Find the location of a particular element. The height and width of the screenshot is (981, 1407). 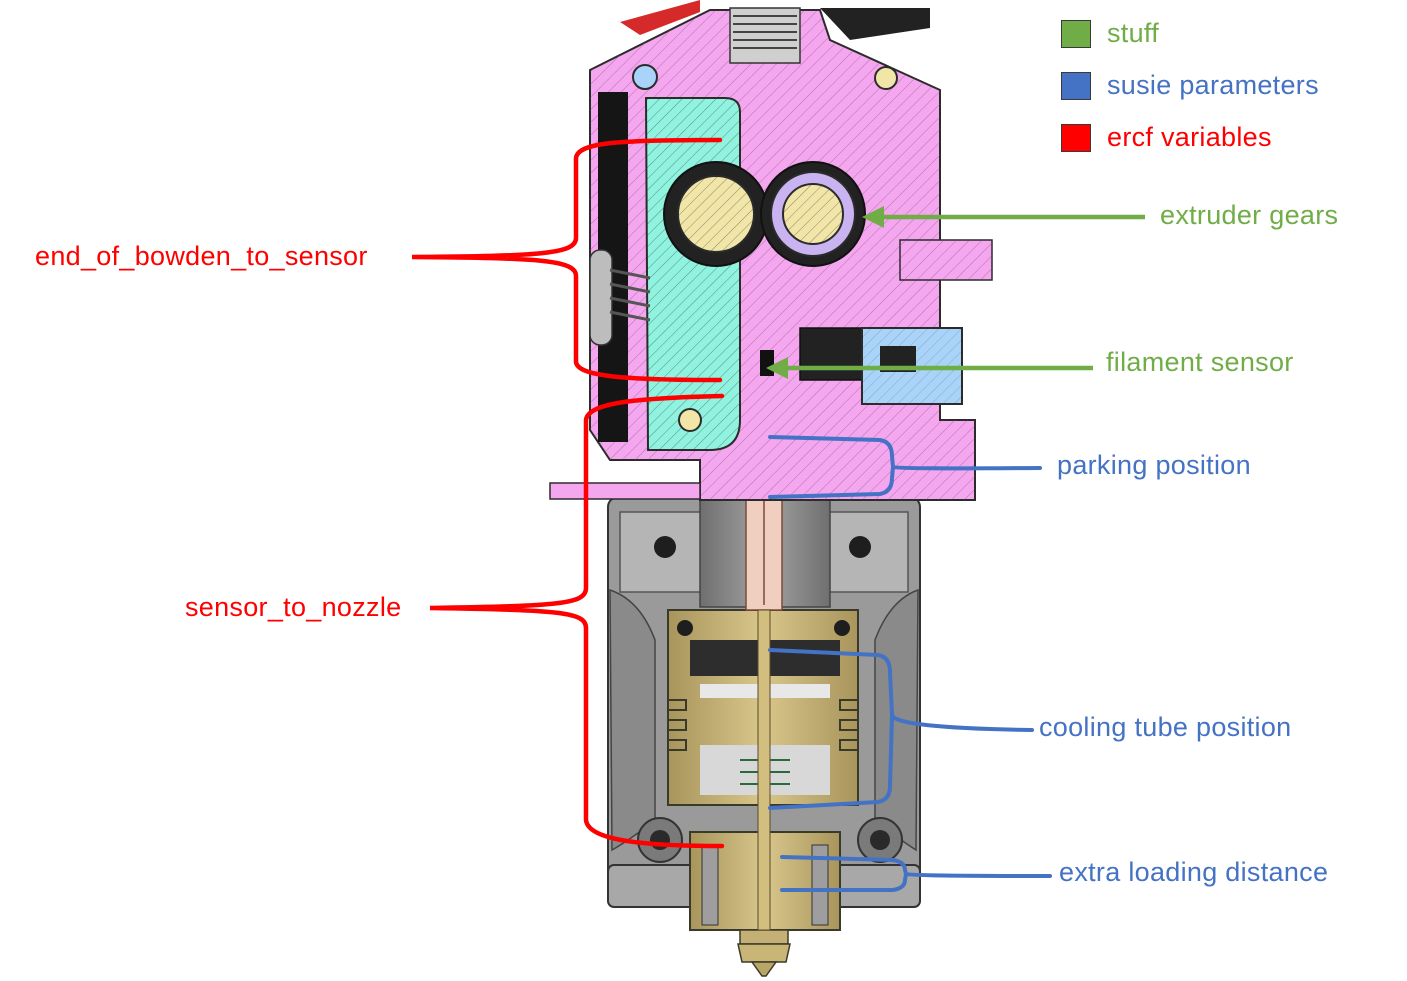

label-sensor-to-nozzle: sensor_to_nozzle is located at coordinates (293, 607).